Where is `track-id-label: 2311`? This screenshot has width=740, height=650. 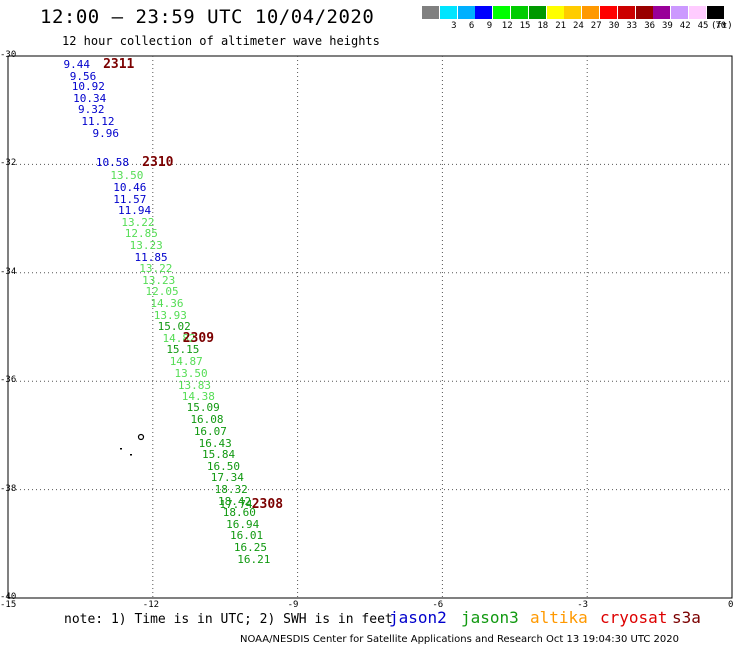
track-id-label: 2311 is located at coordinates (119, 65).